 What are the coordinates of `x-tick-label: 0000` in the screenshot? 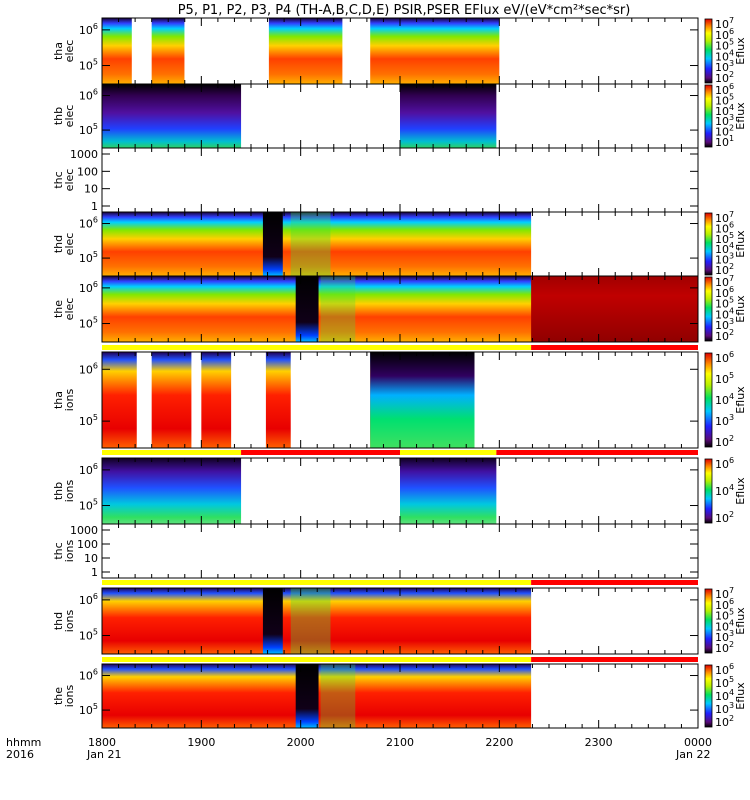 It's located at (698, 742).